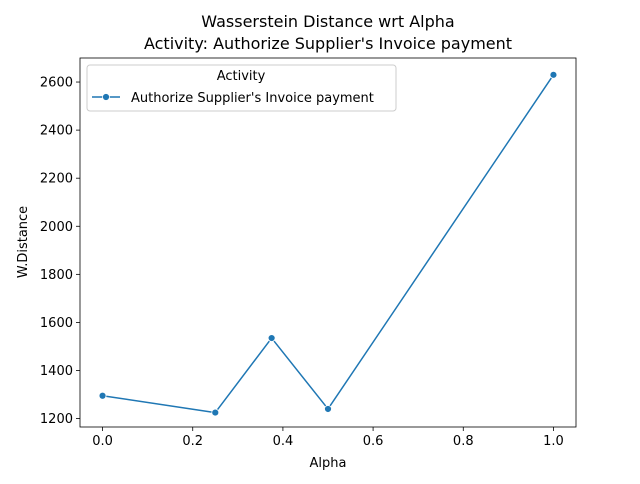 This screenshot has height=484, width=640. Describe the element at coordinates (252, 98) in the screenshot. I see `legend-series-label: Authorize Supplier's Invoice payment` at that location.